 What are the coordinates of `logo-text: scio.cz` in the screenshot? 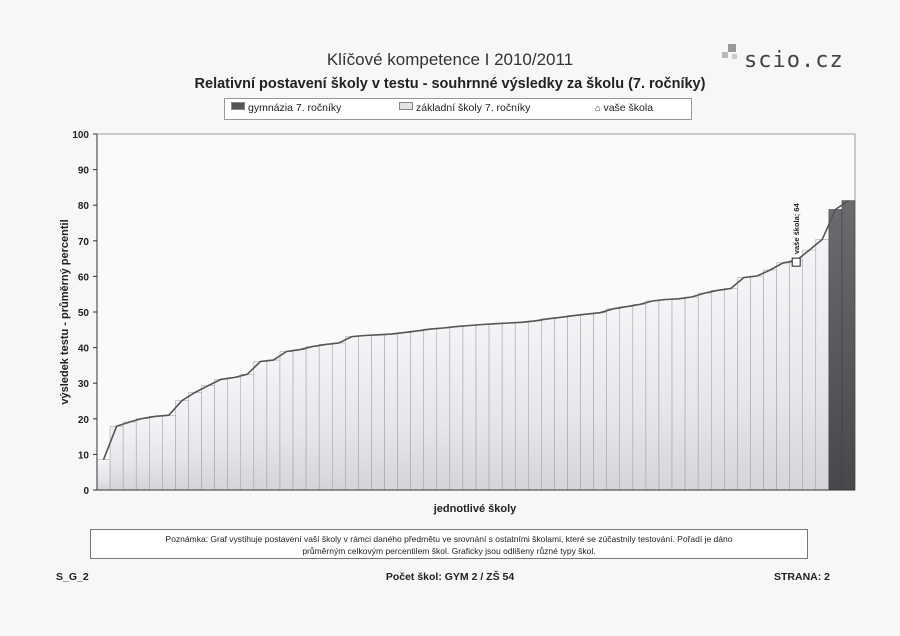 It's located at (794, 60).